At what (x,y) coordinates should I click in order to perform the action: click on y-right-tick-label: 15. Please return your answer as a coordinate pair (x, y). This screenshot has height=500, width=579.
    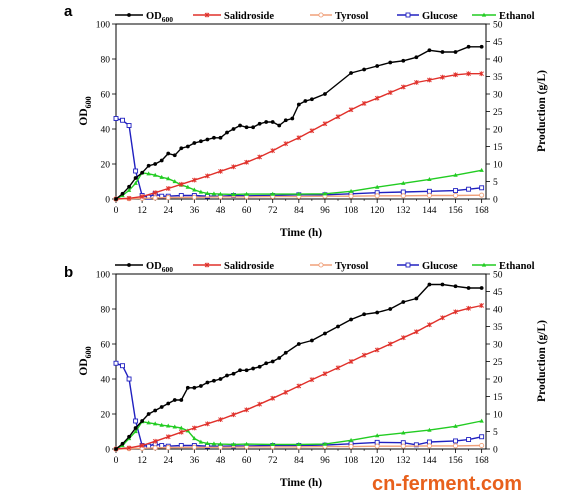
    Looking at the image, I should click on (498, 398).